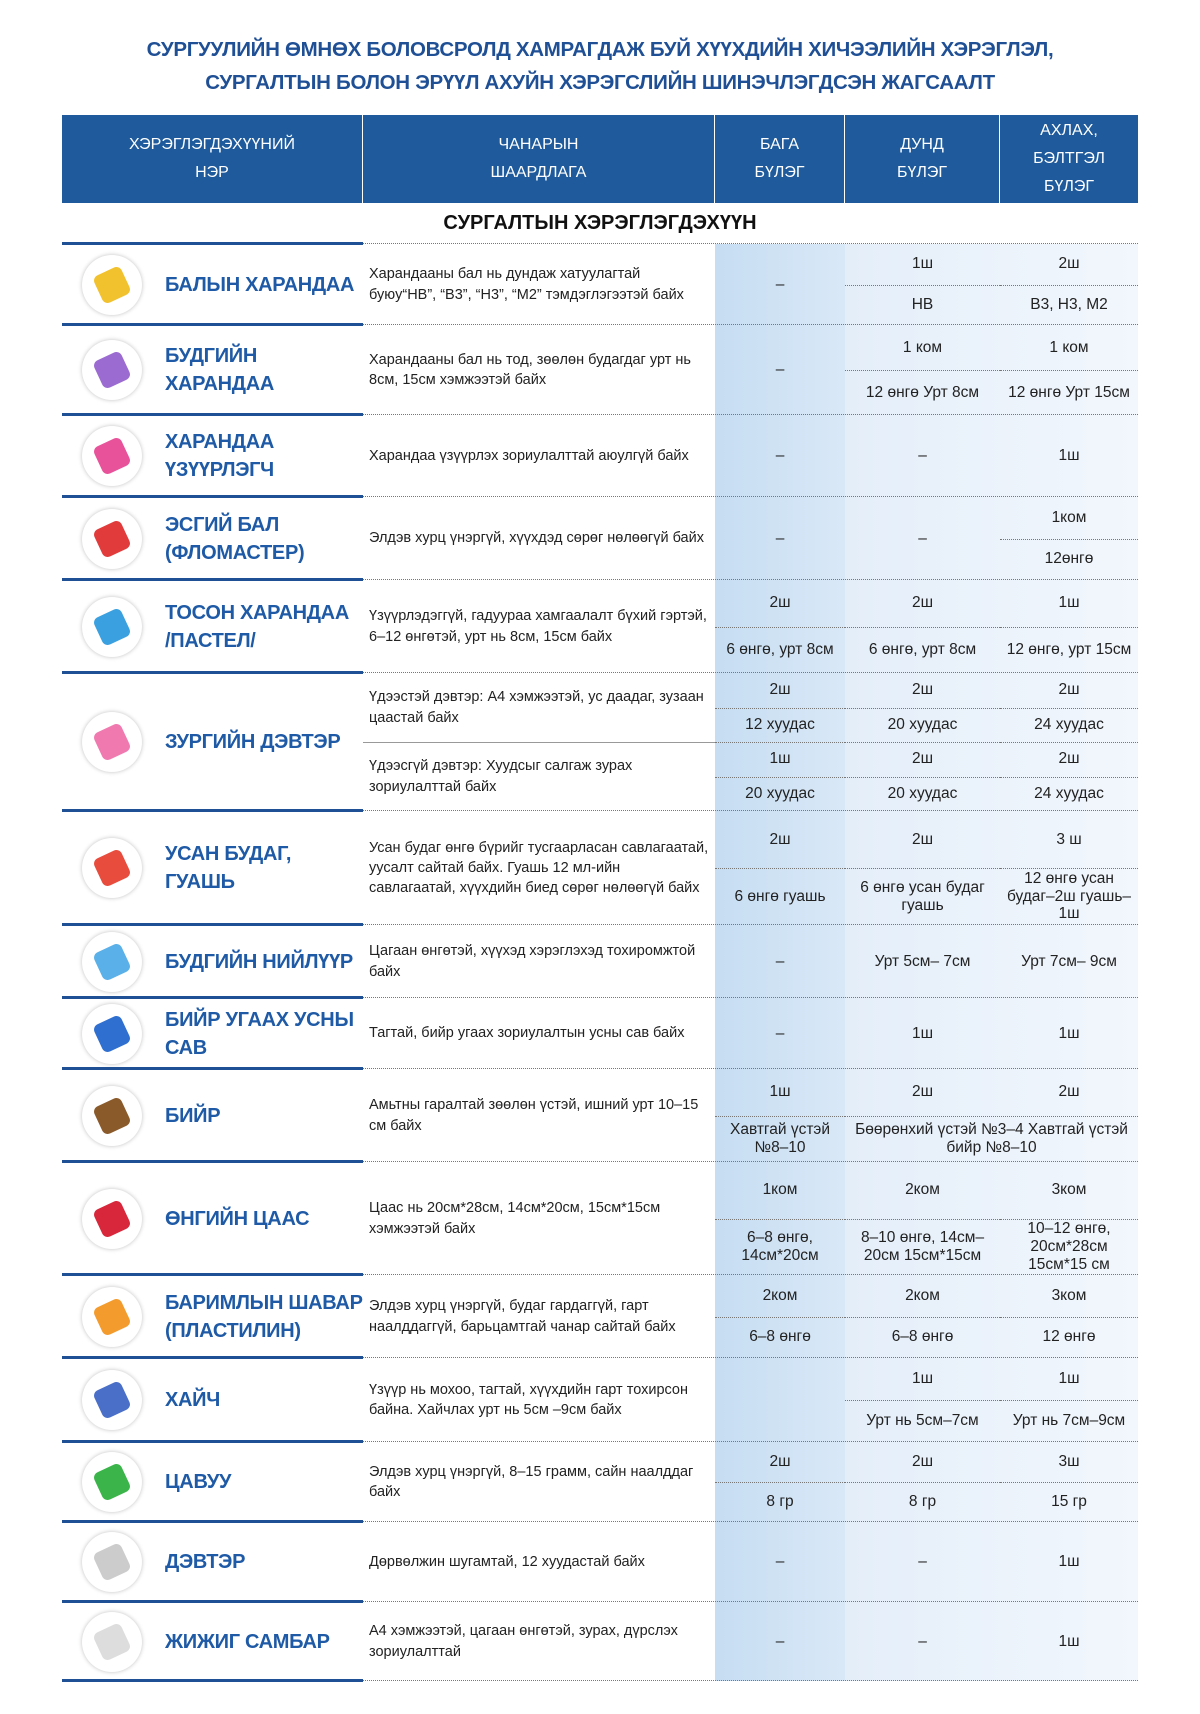  What do you see at coordinates (264, 1482) in the screenshot?
I see `item-name: ЦАВУУ` at bounding box center [264, 1482].